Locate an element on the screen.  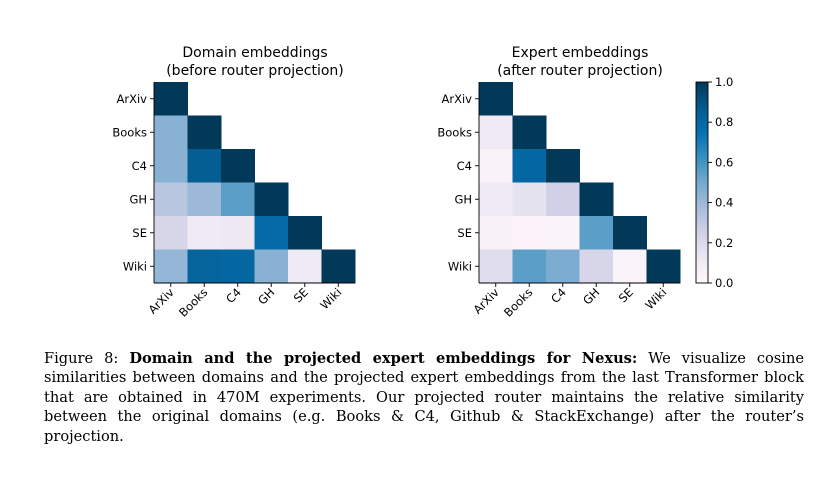
heatmap-subtitle: (before router projection) is located at coordinates (255, 71).